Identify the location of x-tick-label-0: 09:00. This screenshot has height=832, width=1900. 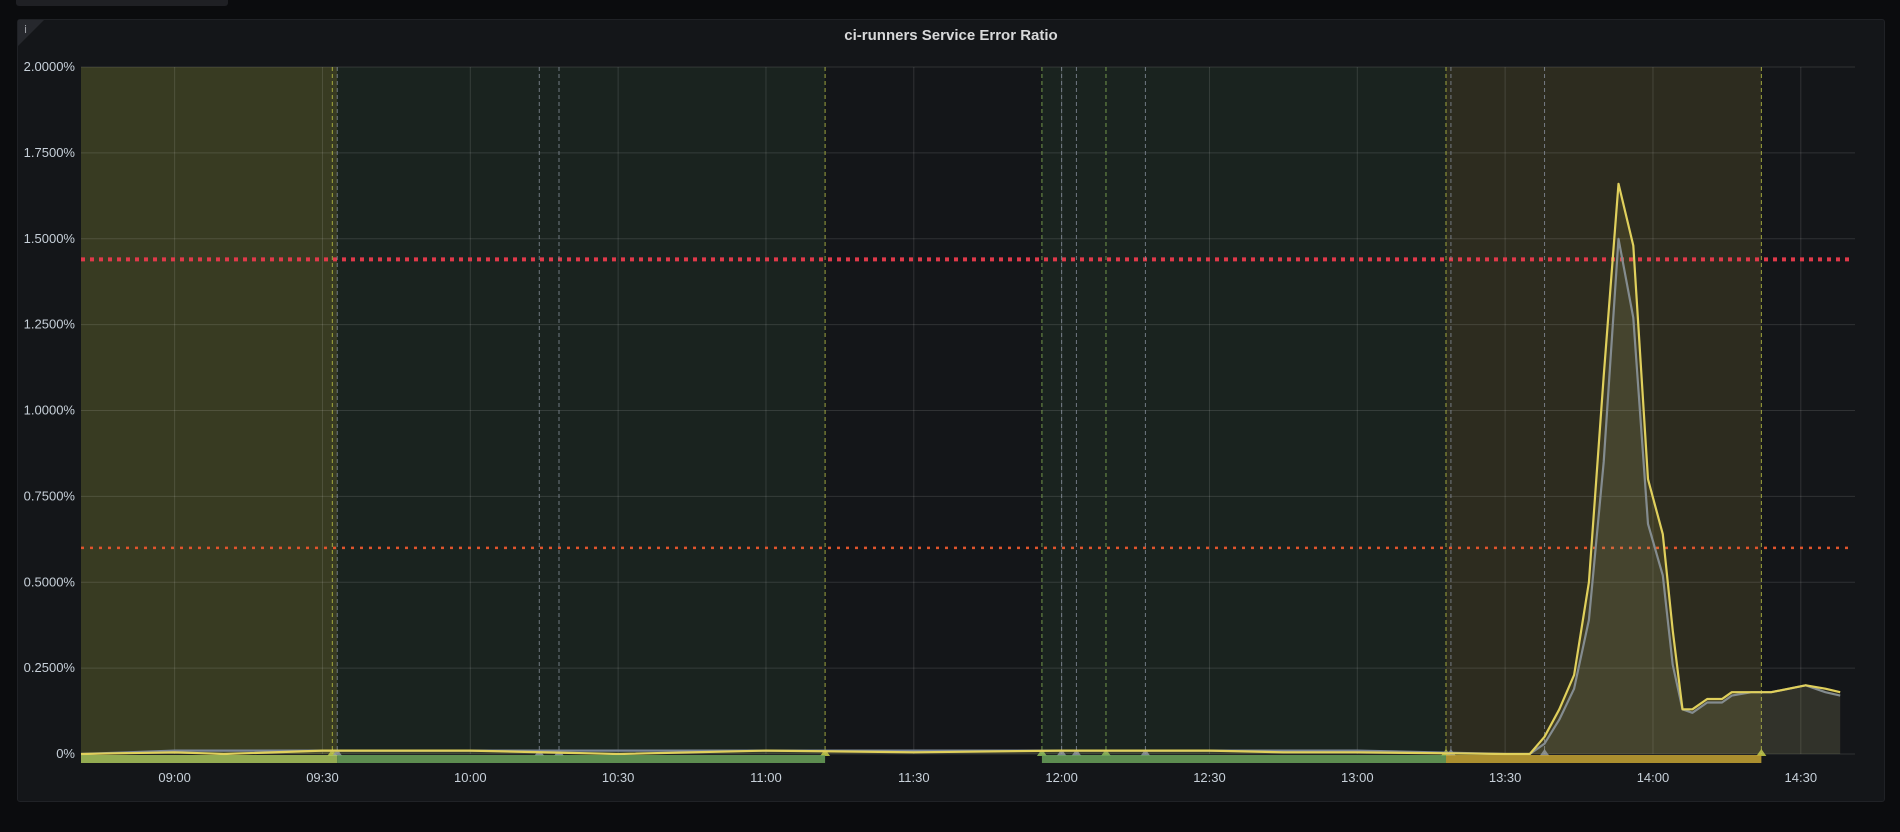
(174, 777).